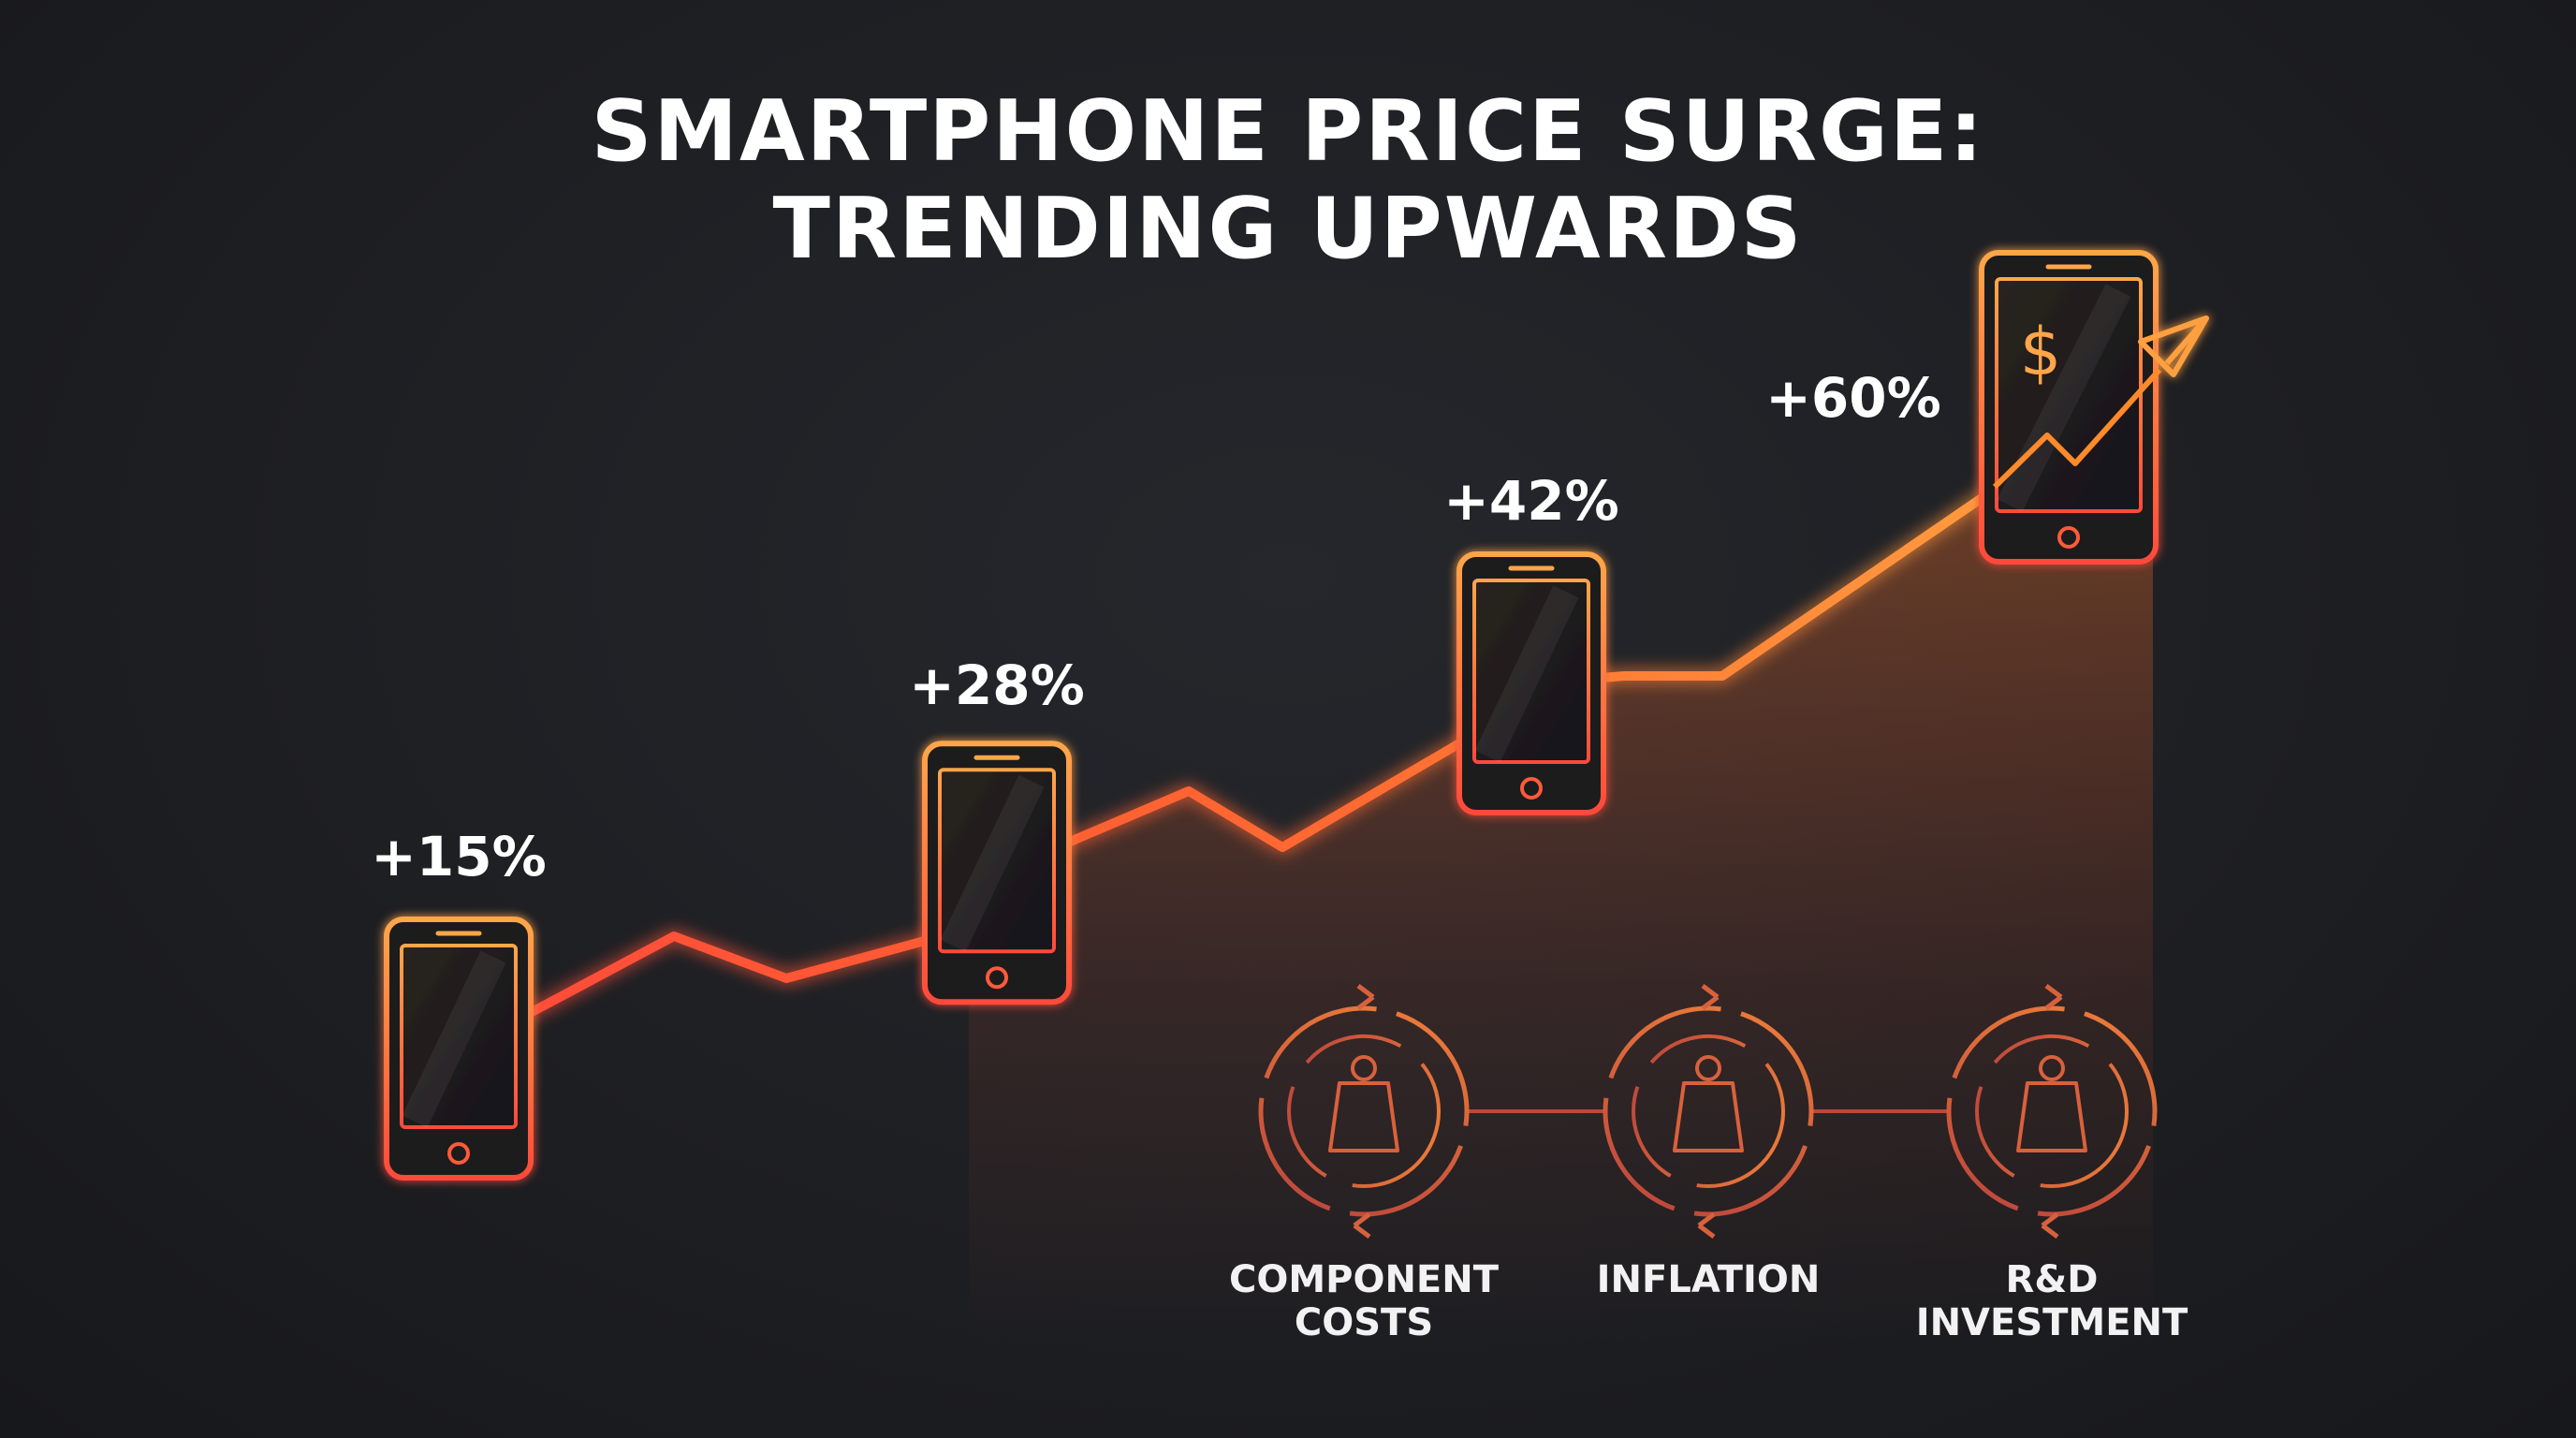 This screenshot has width=2576, height=1438. I want to click on chart-title-line-2: TRENDING UPWARDS, so click(1288, 229).